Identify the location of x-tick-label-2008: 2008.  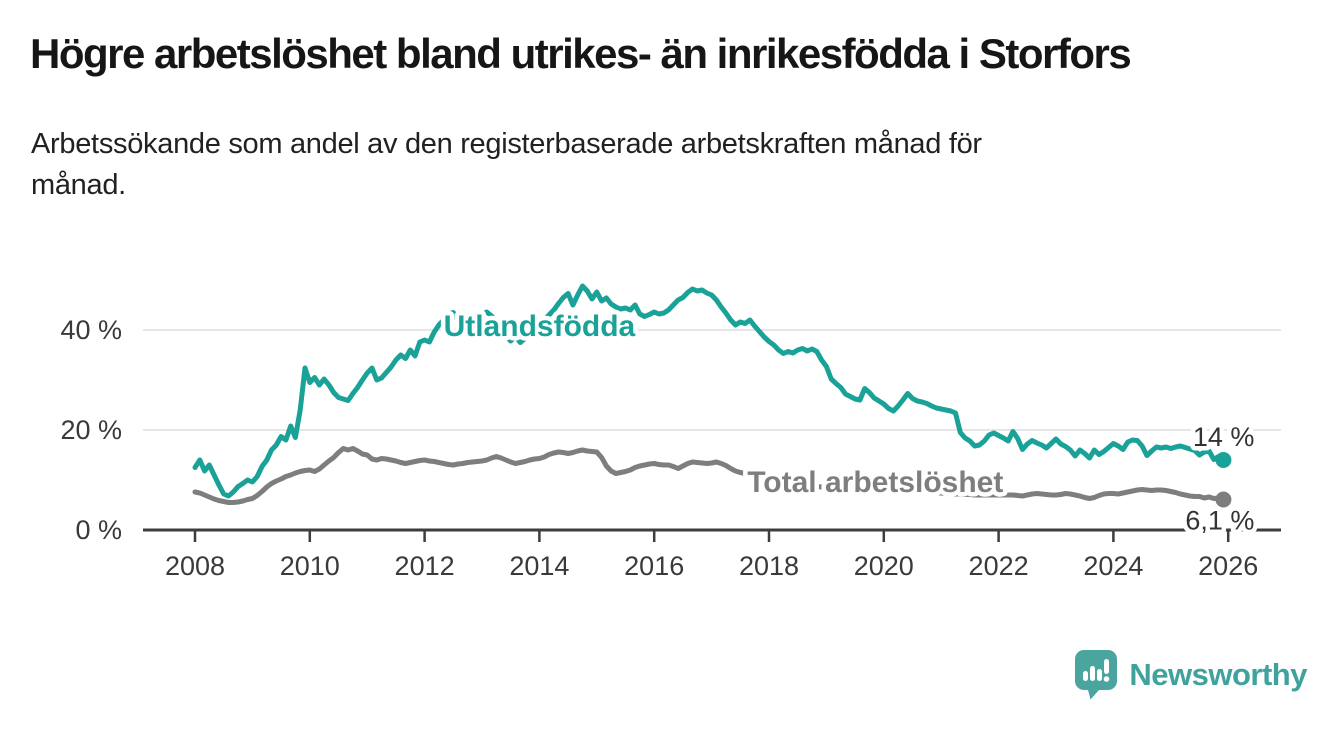
(195, 566).